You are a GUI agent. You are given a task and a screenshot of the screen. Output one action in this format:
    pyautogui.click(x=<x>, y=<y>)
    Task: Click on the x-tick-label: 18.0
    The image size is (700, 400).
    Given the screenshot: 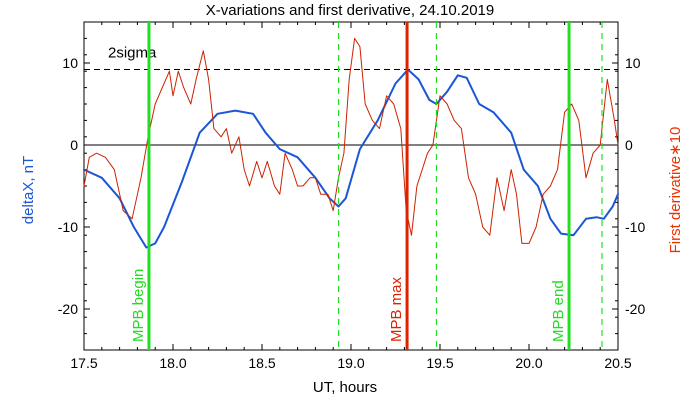 What is the action you would take?
    pyautogui.click(x=172, y=363)
    